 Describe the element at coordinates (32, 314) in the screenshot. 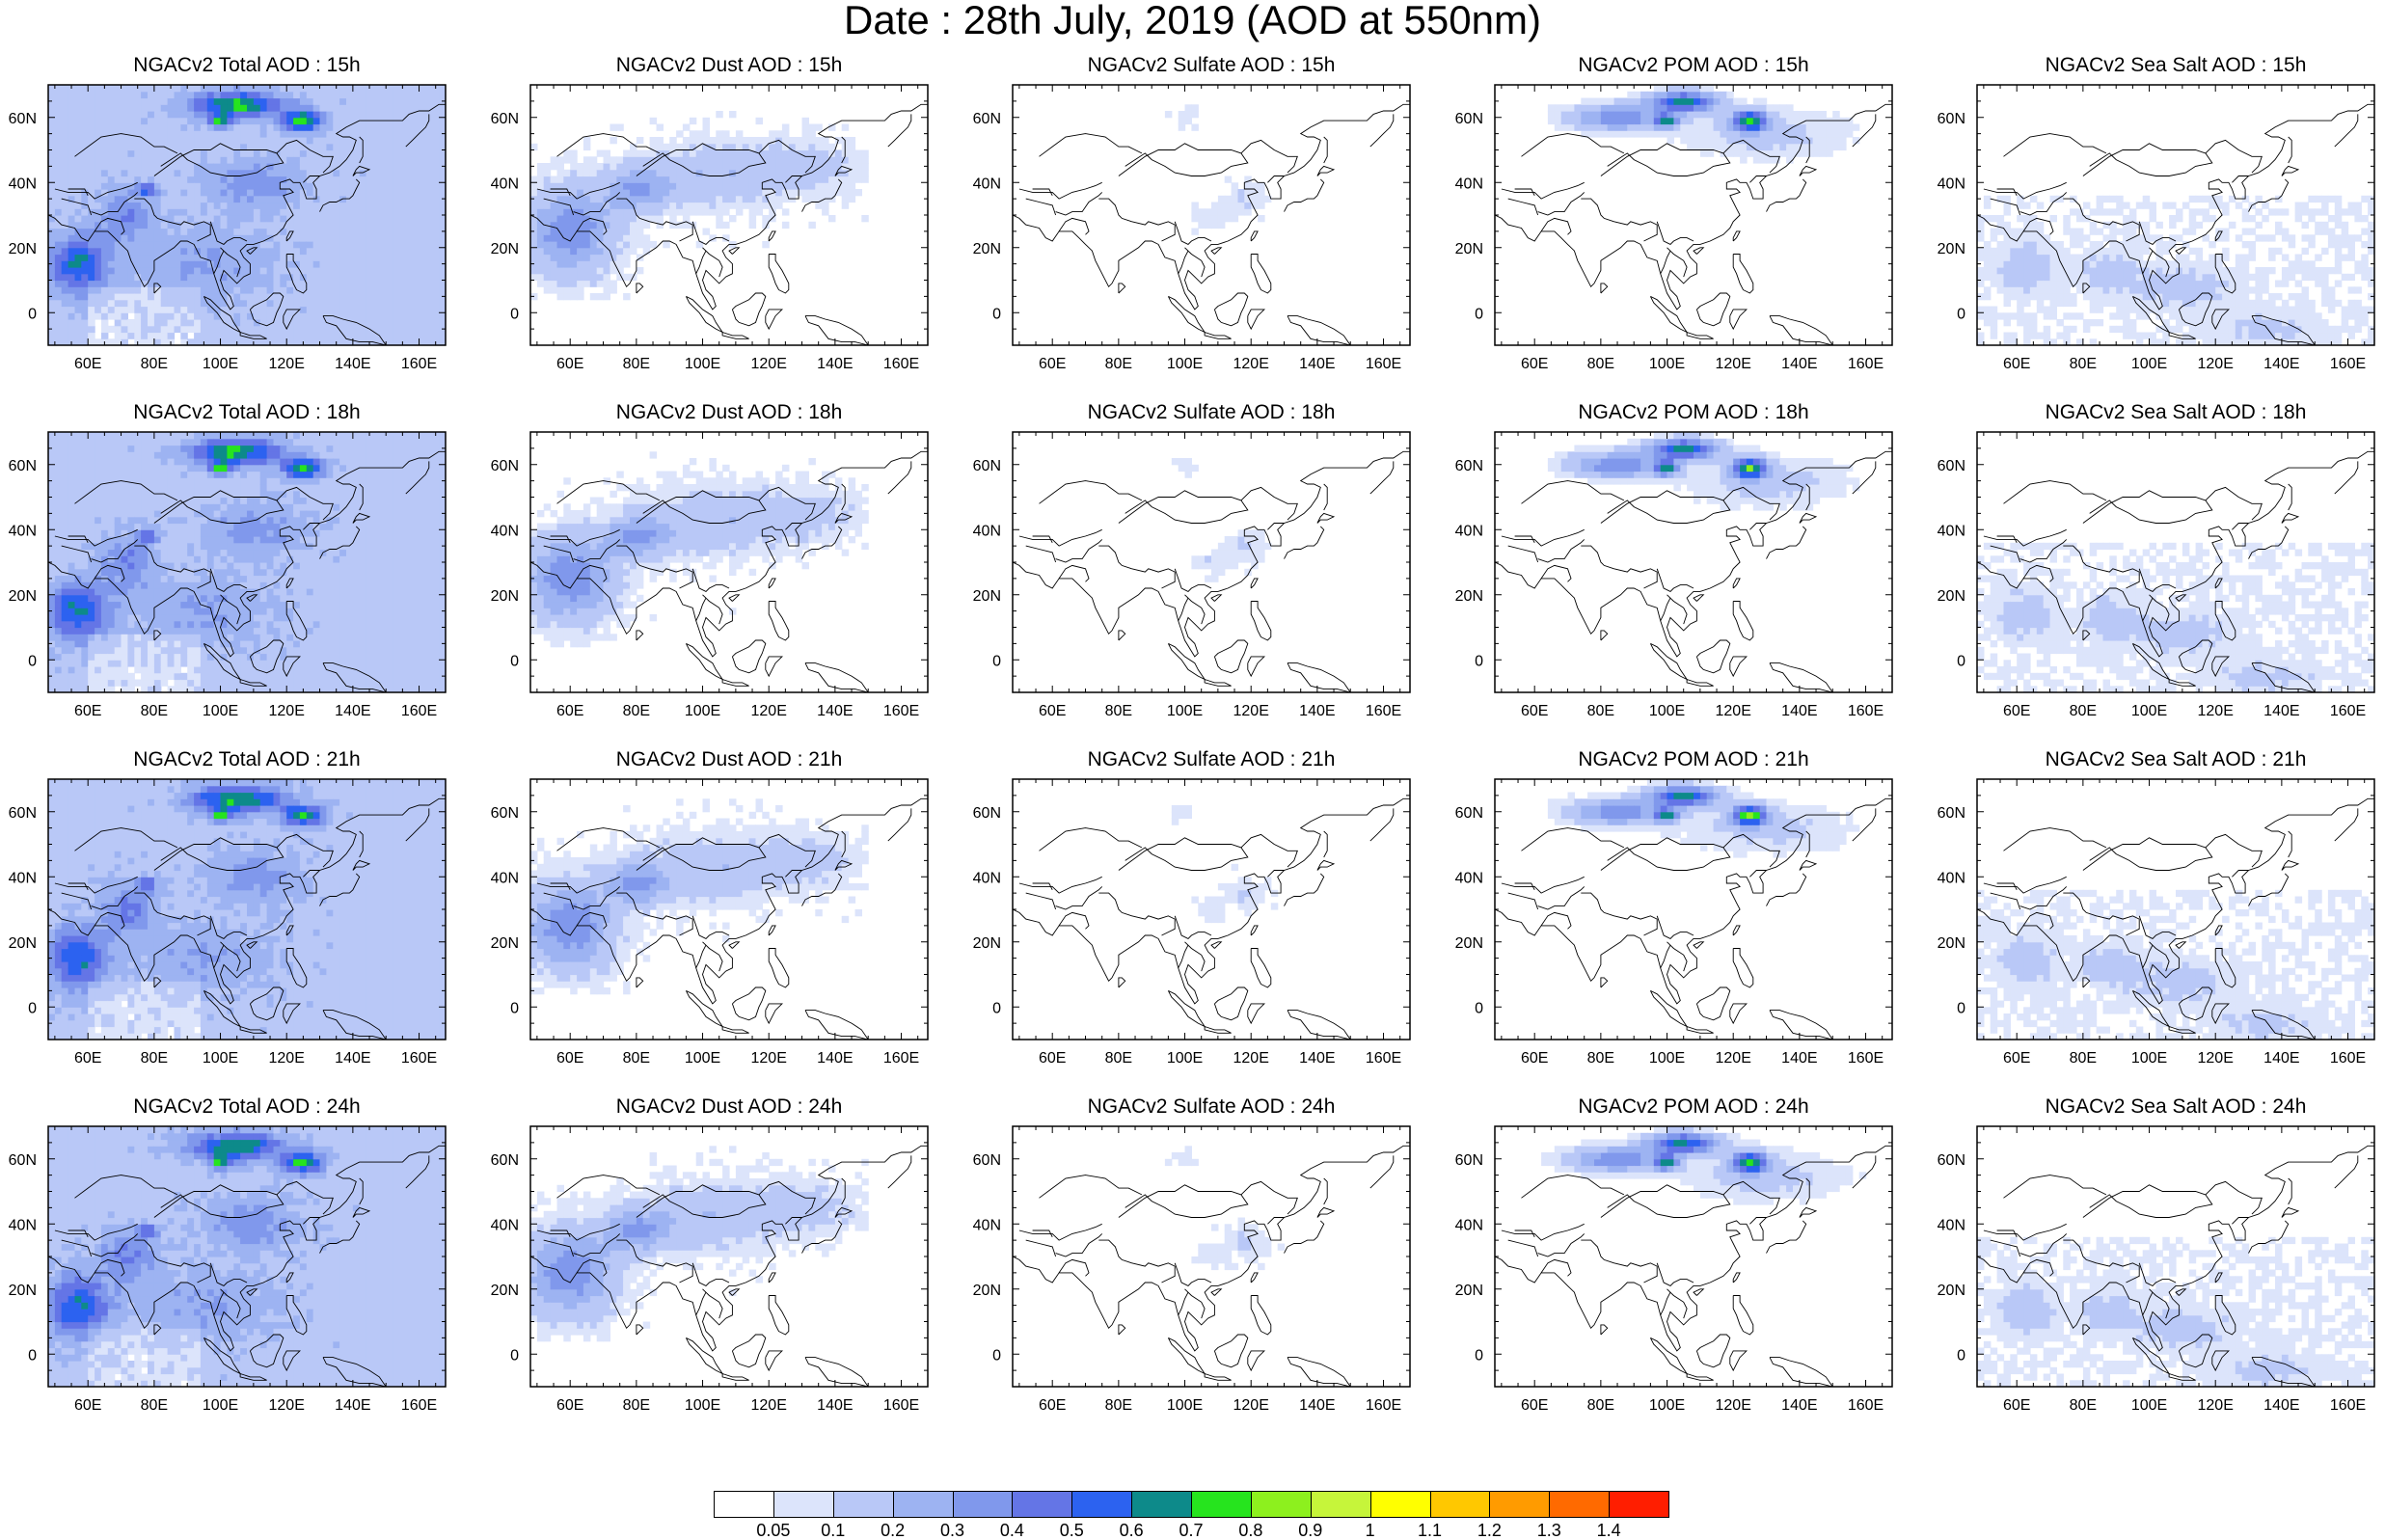

I see `lat-tick-label: 0` at that location.